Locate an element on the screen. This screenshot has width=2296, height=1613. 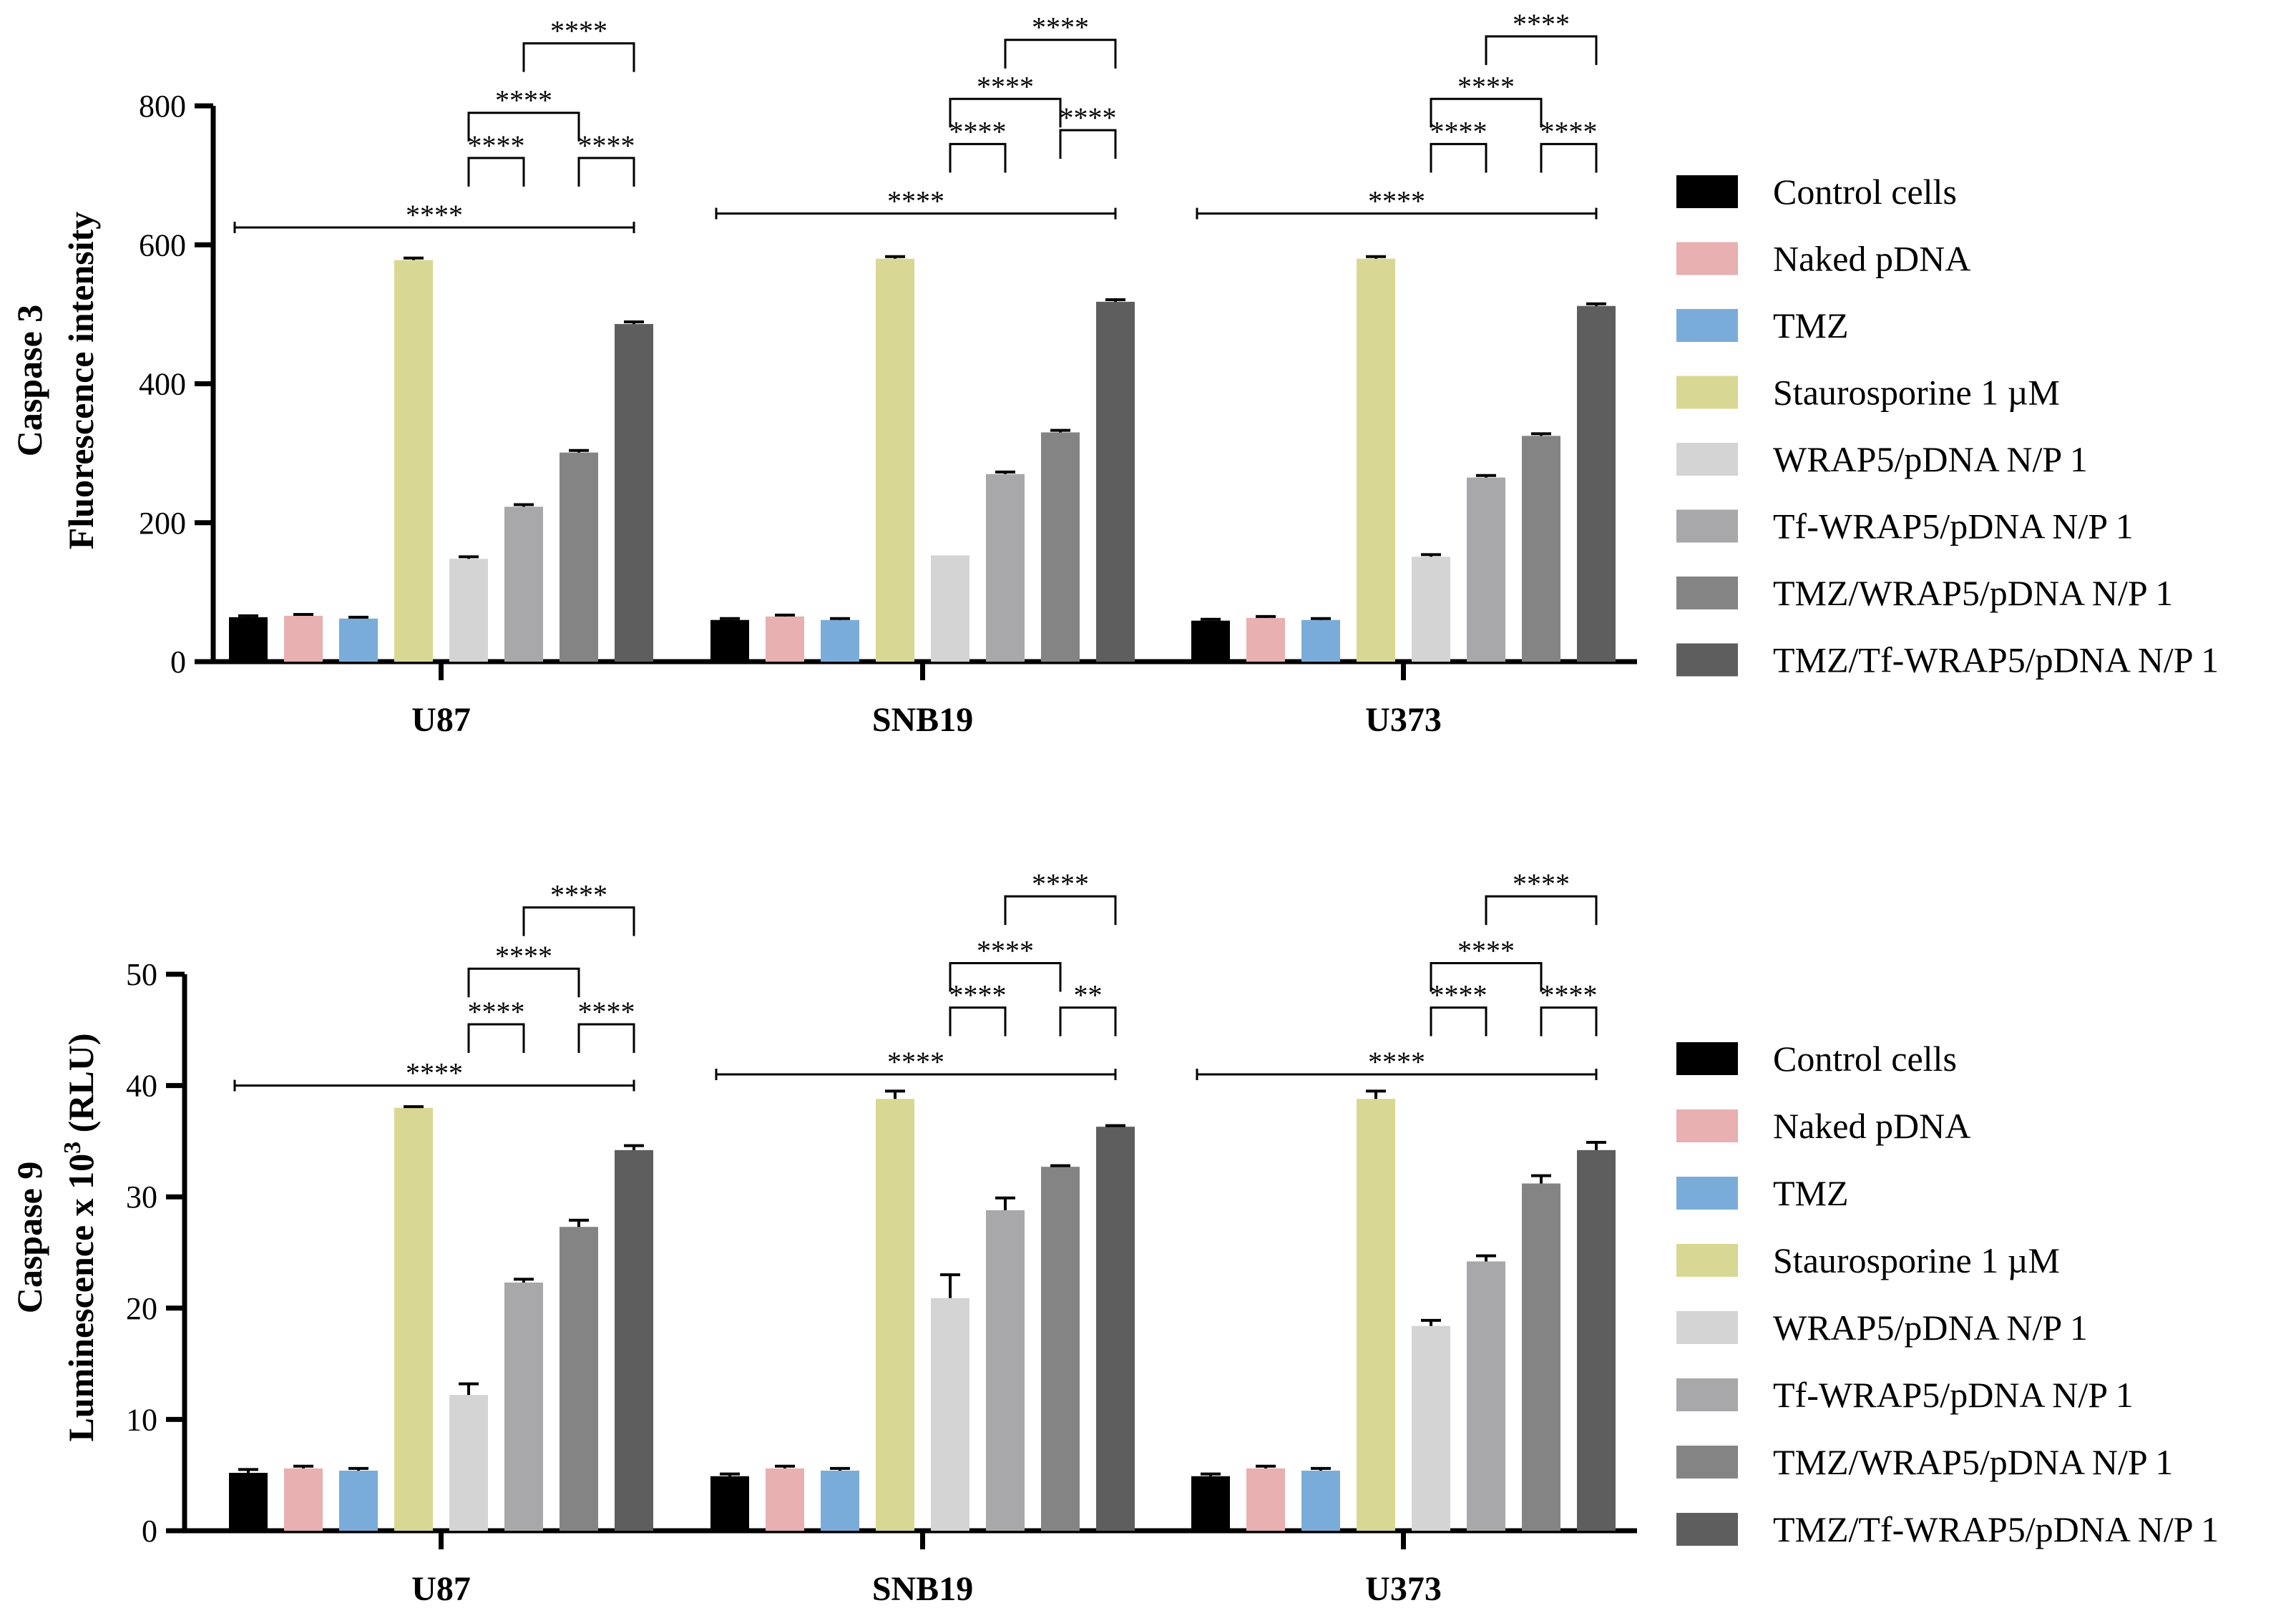
significance-label: ** is located at coordinates (1088, 995).